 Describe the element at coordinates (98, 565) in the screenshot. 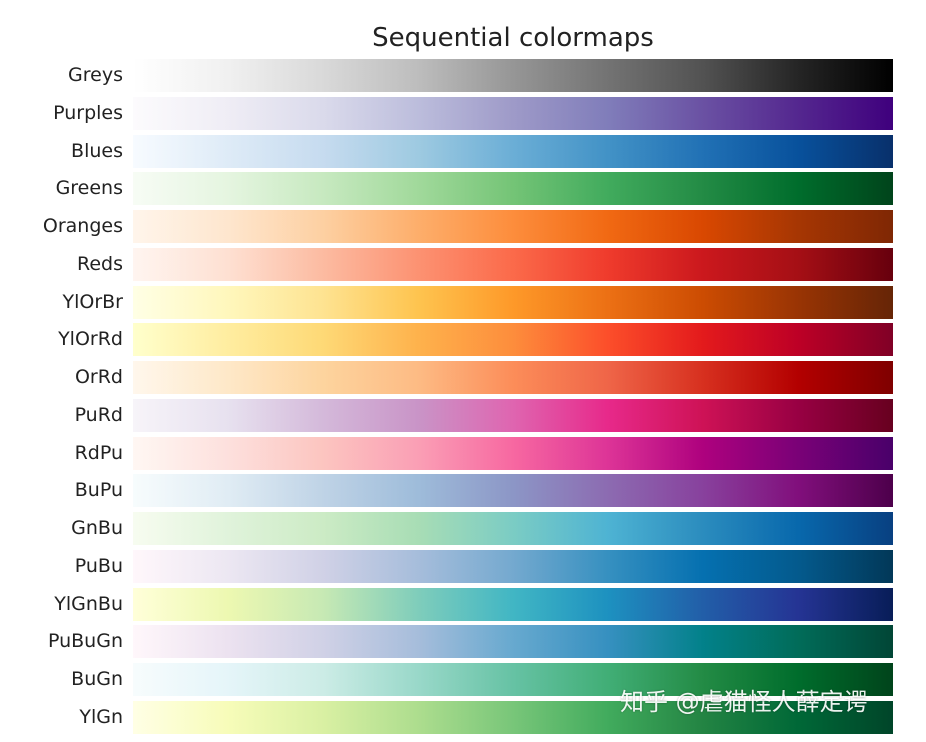

I see `colormap-label: PuBu` at that location.